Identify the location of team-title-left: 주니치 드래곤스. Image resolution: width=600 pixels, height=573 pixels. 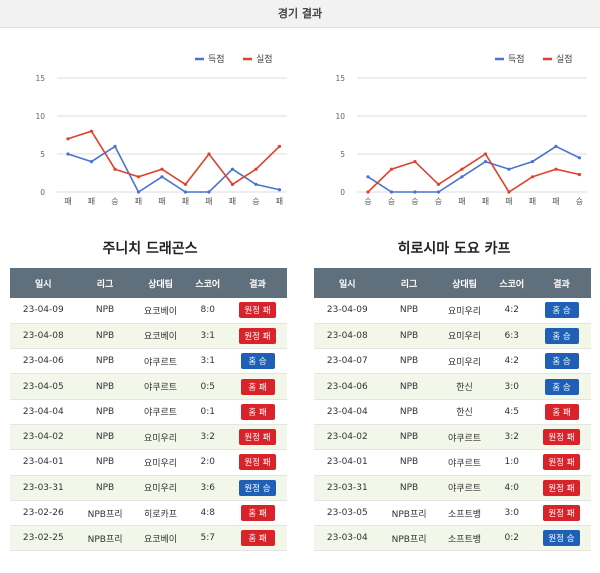
(150, 249).